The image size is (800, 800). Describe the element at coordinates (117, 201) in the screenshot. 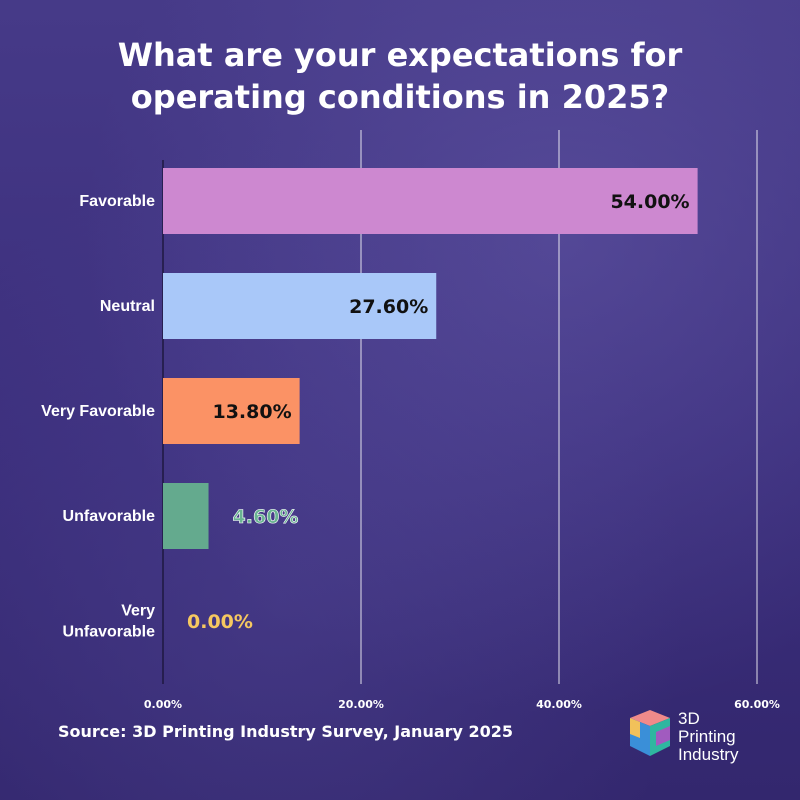

I see `category-label: Favorable` at that location.